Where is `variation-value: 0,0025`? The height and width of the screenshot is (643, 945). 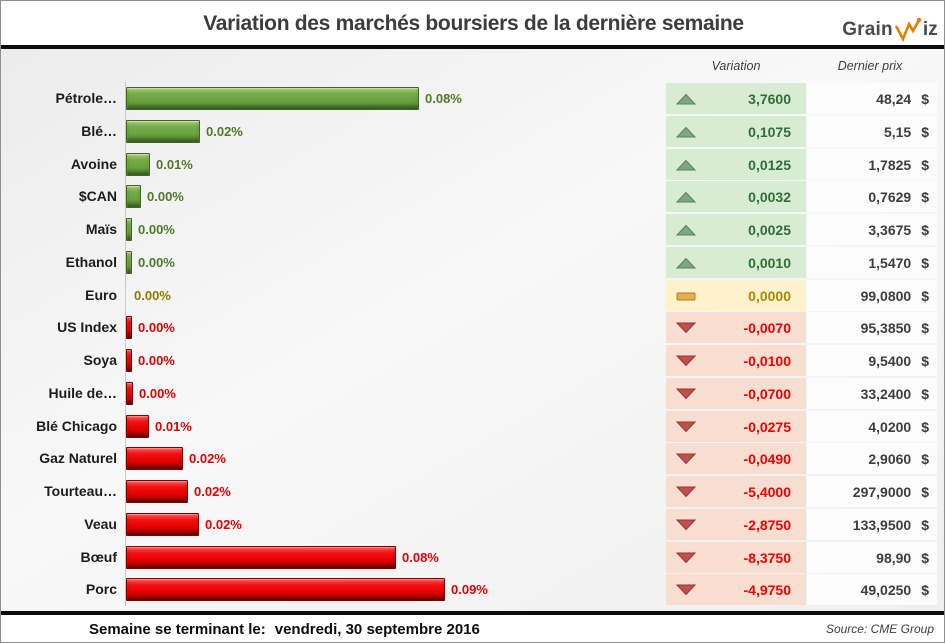
variation-value: 0,0025 is located at coordinates (769, 229).